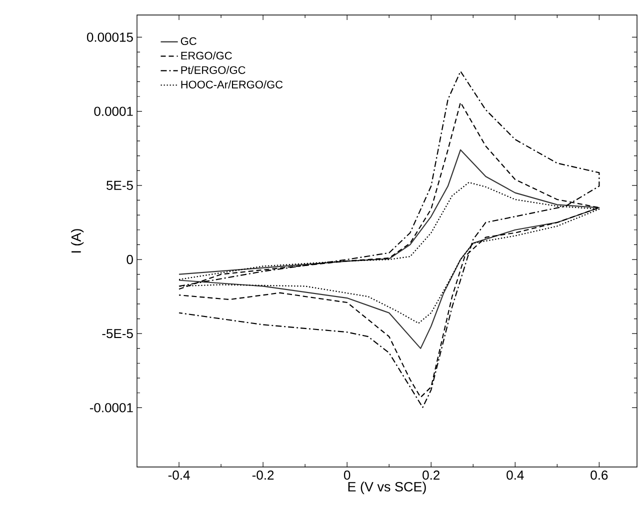 The height and width of the screenshot is (516, 638). Describe the element at coordinates (113, 111) in the screenshot. I see `y-tick-label: 0.0001` at that location.